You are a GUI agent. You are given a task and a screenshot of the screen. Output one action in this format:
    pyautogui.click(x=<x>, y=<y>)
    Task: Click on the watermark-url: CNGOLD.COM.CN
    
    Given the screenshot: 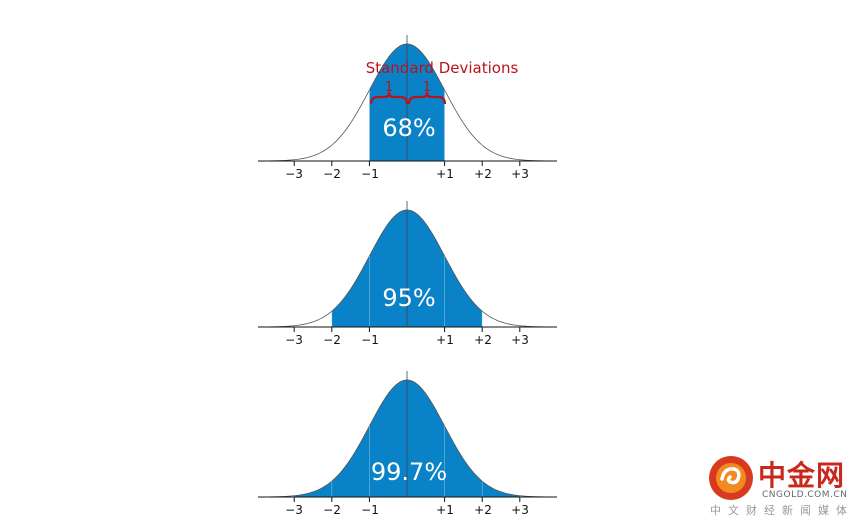 What is the action you would take?
    pyautogui.click(x=805, y=495)
    